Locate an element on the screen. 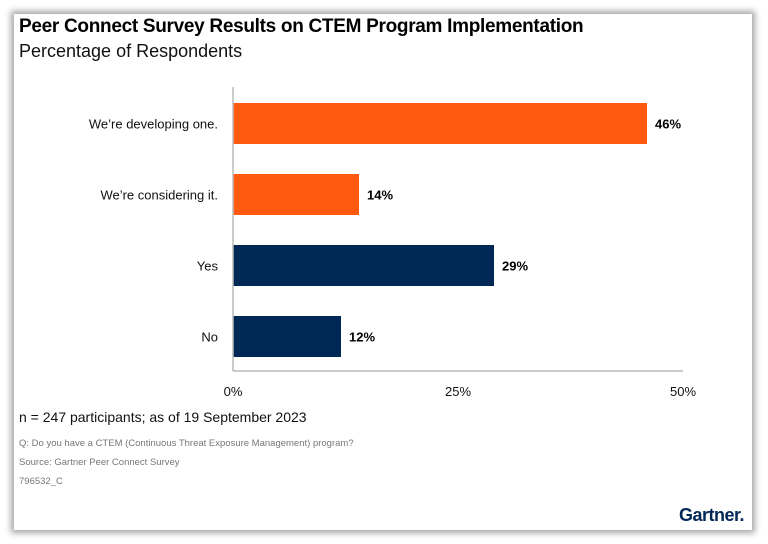 The height and width of the screenshot is (544, 768). source-text: Source: Gartner Peer Connect Survey is located at coordinates (99, 462).